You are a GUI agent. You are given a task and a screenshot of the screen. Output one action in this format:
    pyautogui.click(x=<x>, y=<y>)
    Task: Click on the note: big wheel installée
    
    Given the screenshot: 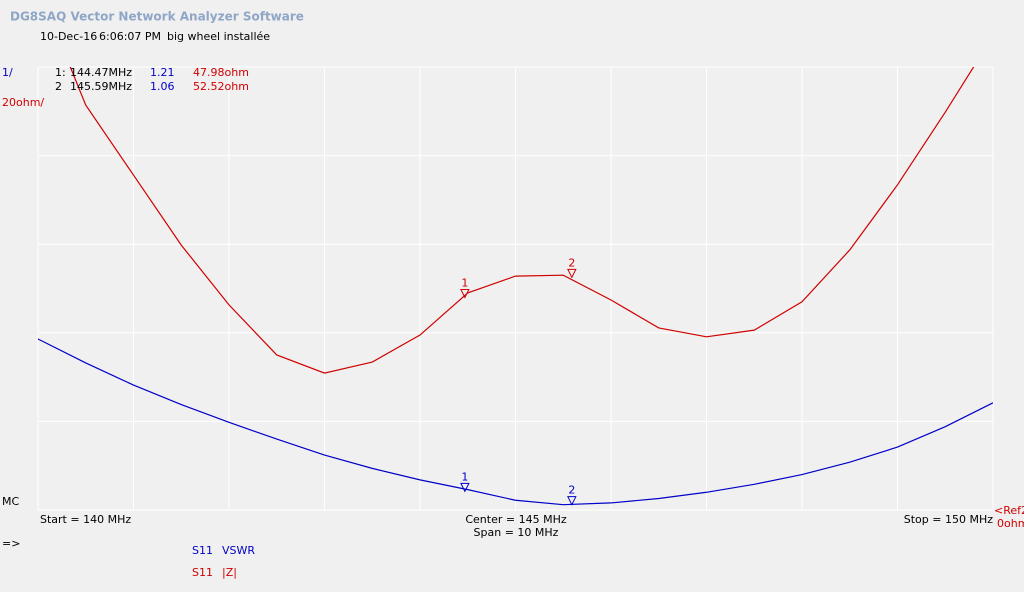 What is the action you would take?
    pyautogui.click(x=218, y=36)
    